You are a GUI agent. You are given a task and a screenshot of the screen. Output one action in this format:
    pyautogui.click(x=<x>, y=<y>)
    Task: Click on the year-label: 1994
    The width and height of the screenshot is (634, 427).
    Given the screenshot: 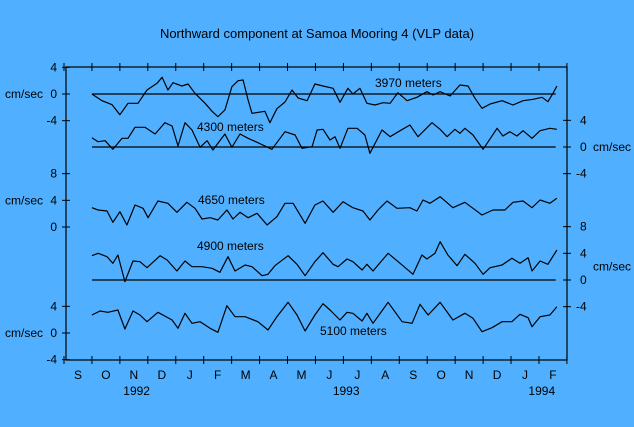 What is the action you would take?
    pyautogui.click(x=541, y=391)
    